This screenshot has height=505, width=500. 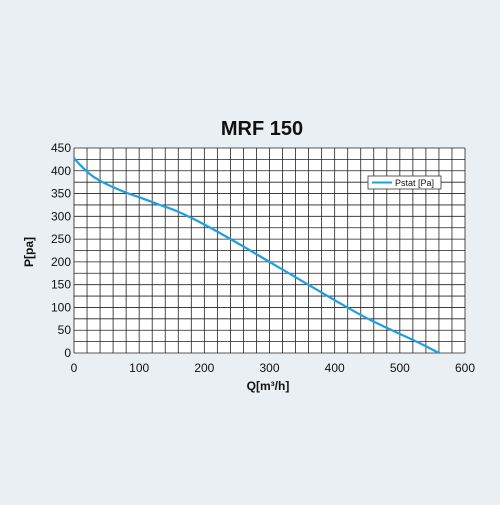 I want to click on x-axis-label: Q[m³/h], so click(x=268, y=386).